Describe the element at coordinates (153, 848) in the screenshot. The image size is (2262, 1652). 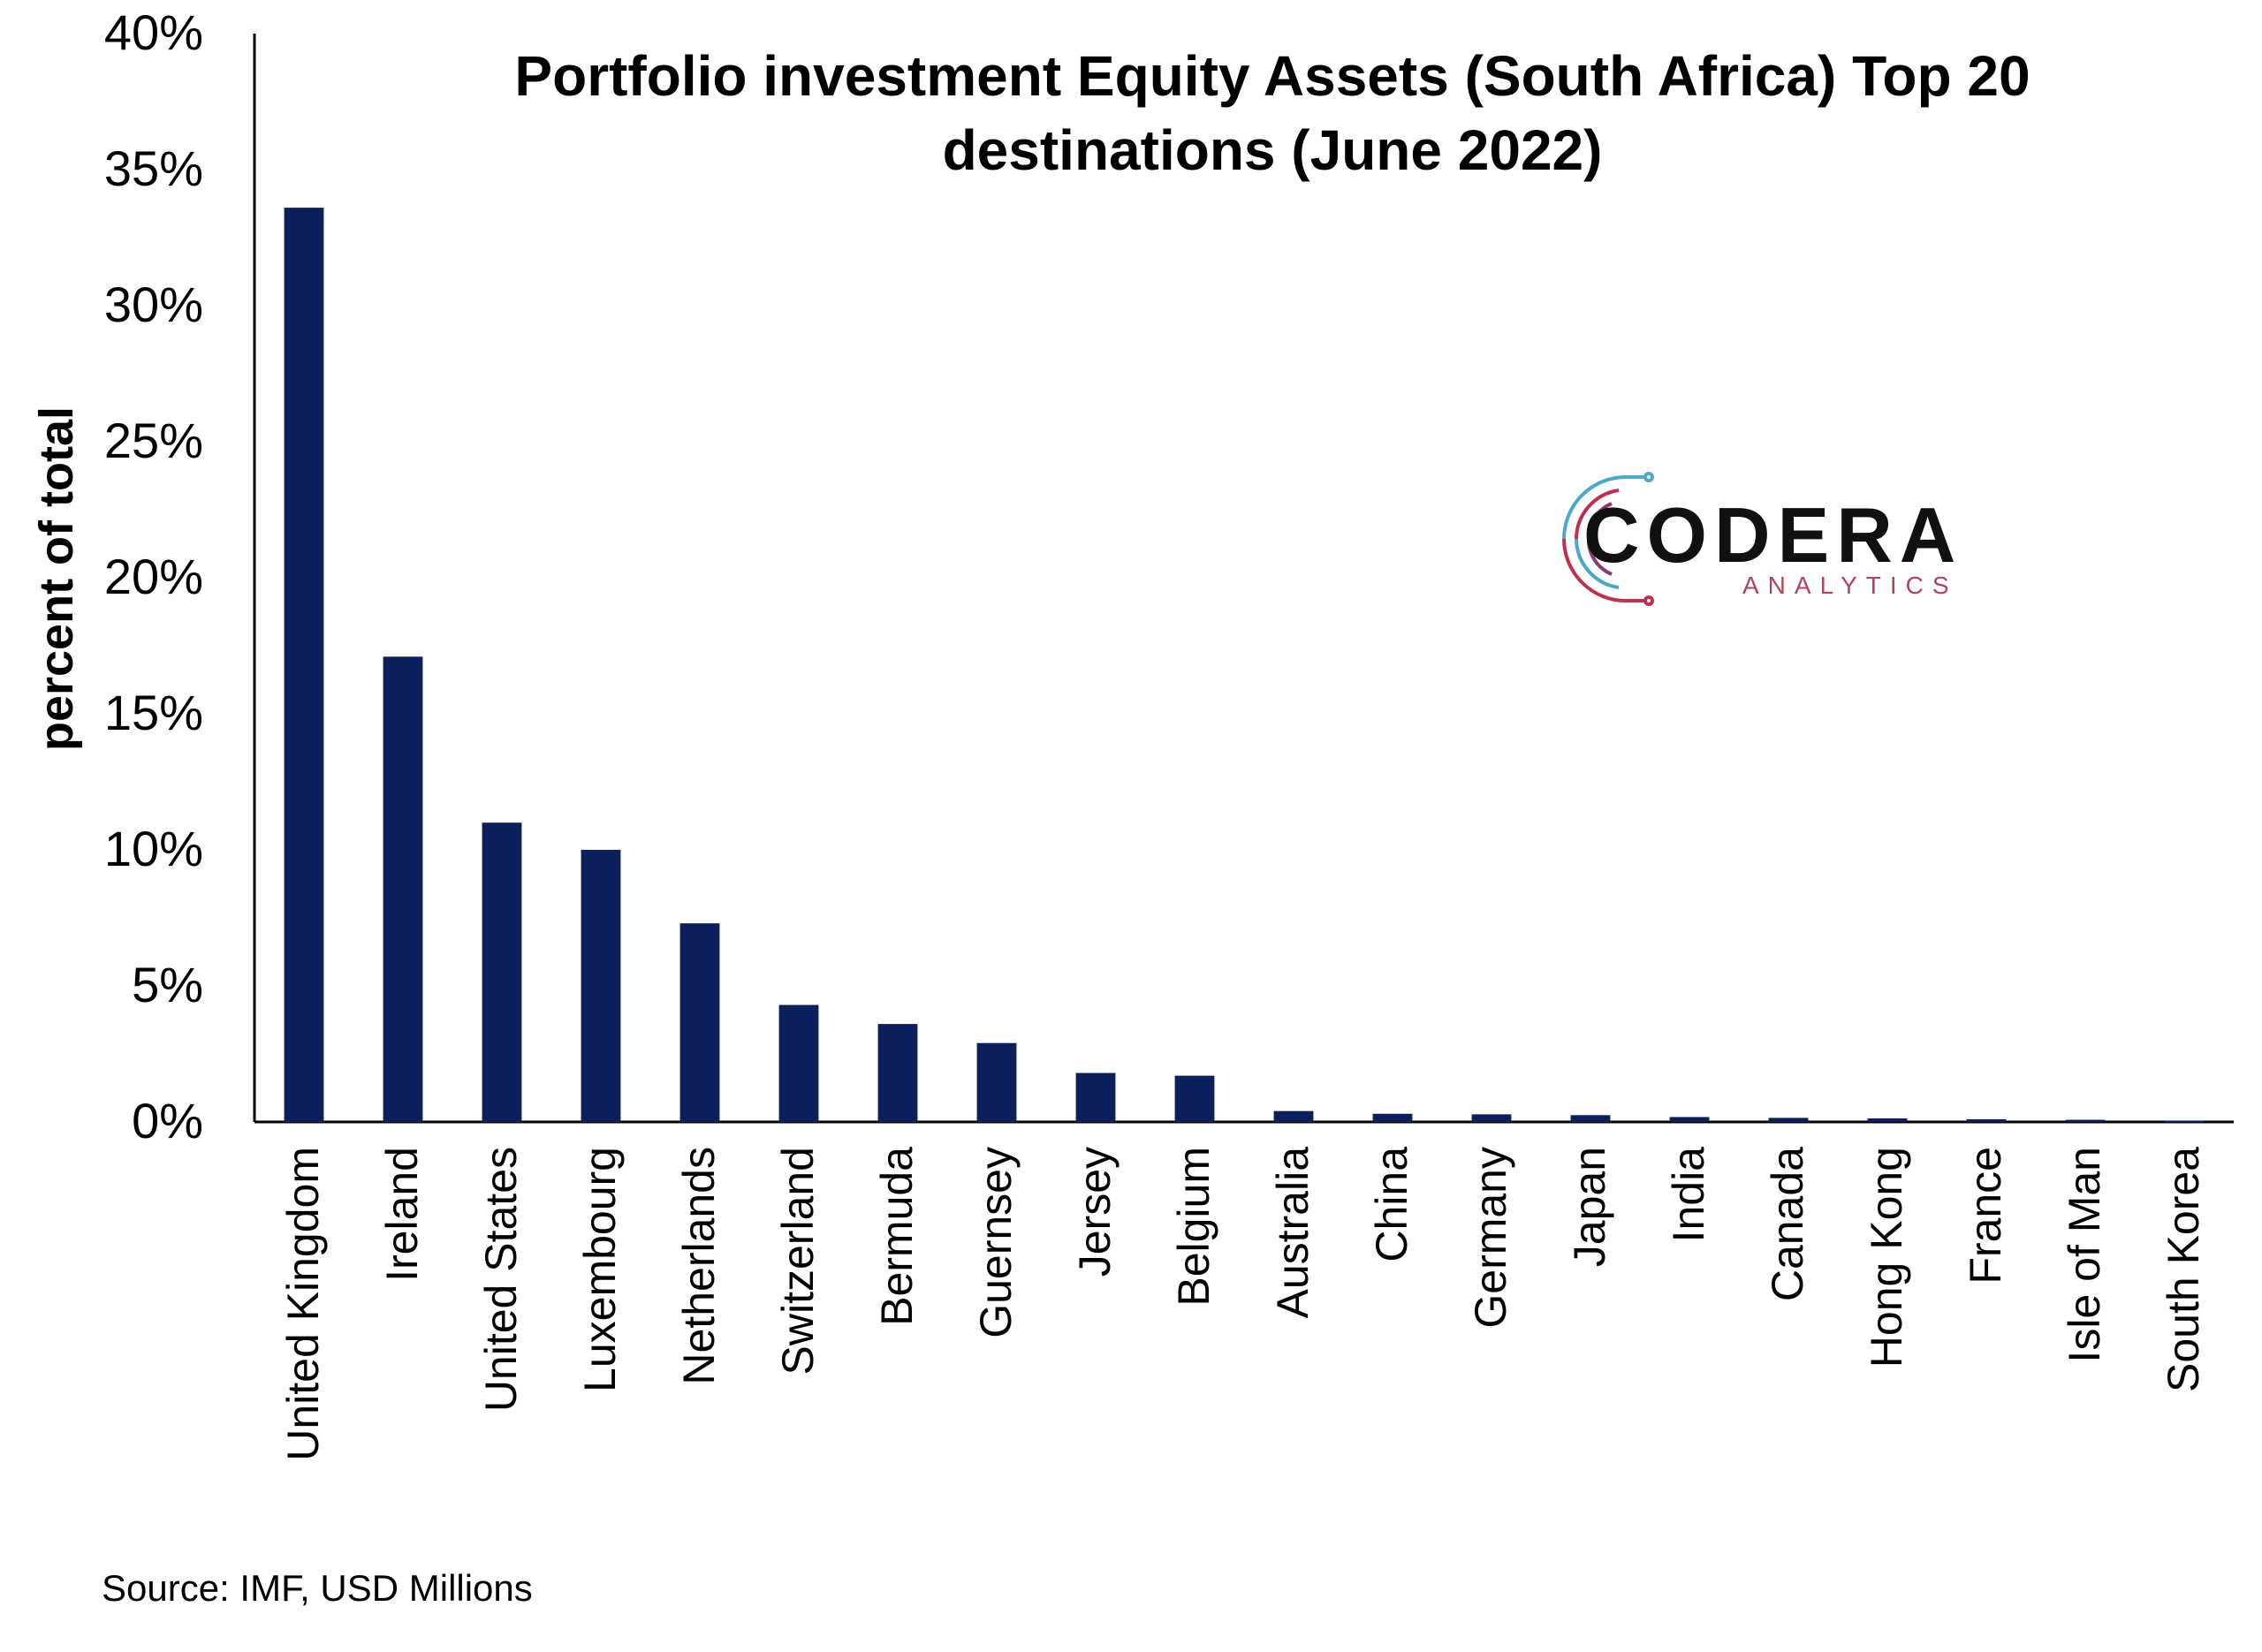
I see `y-tick-label: 10%` at that location.